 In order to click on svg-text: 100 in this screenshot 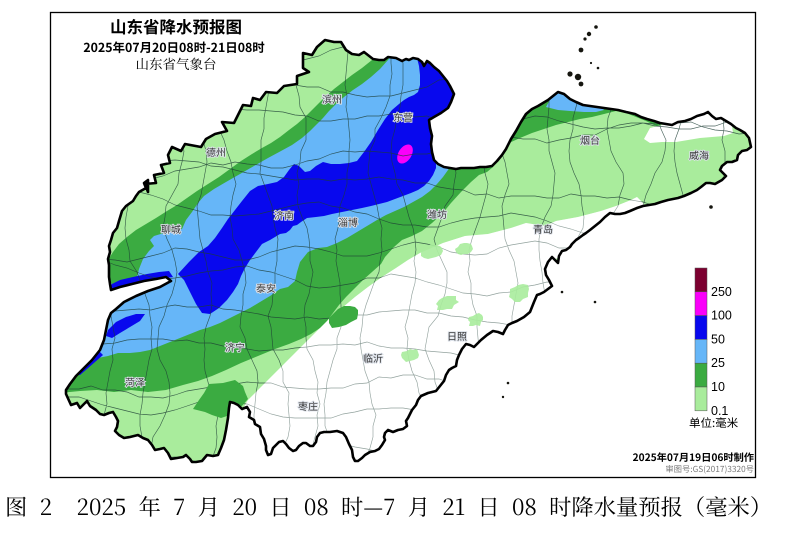, I will do `click(721, 316)`.